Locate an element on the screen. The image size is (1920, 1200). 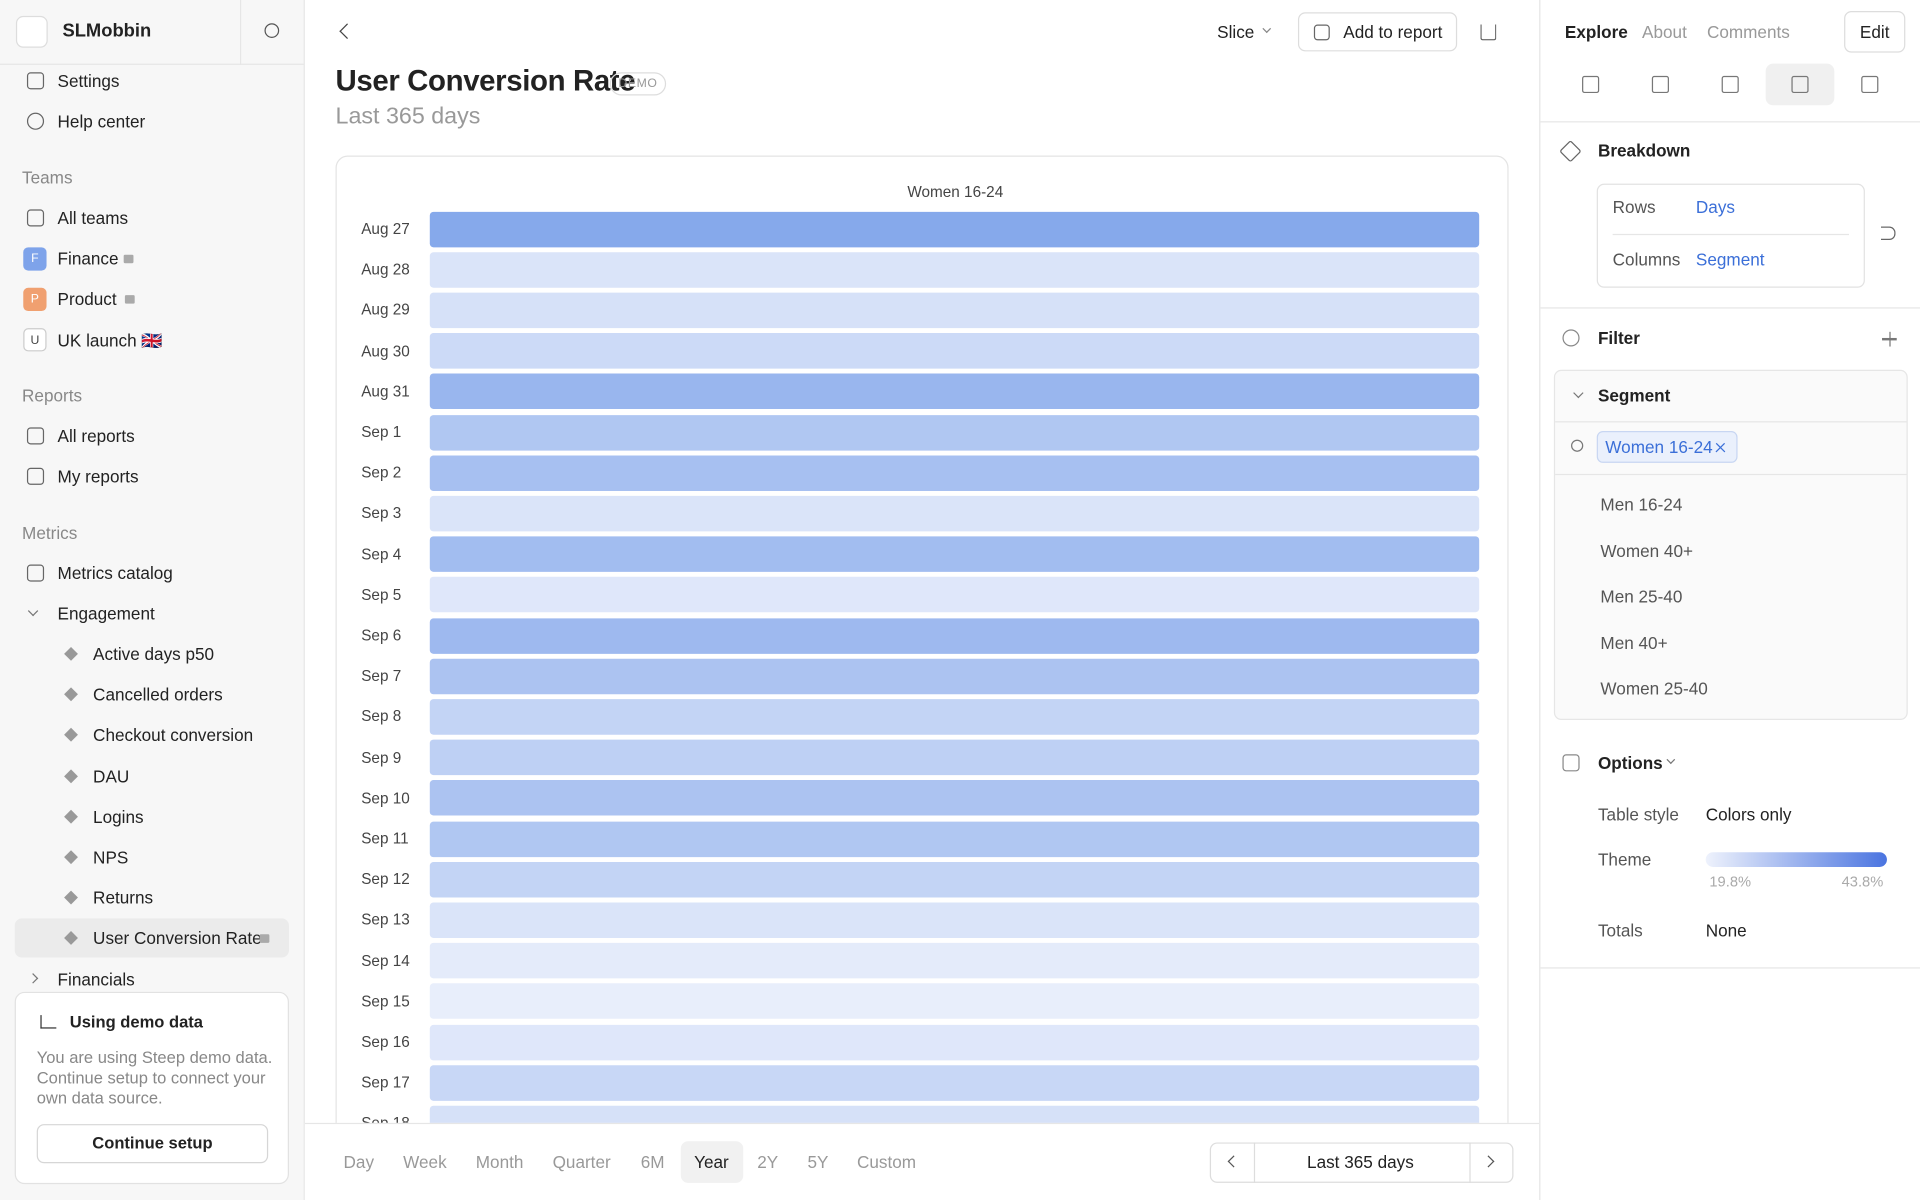
metric-group: Financials is located at coordinates (96, 979).